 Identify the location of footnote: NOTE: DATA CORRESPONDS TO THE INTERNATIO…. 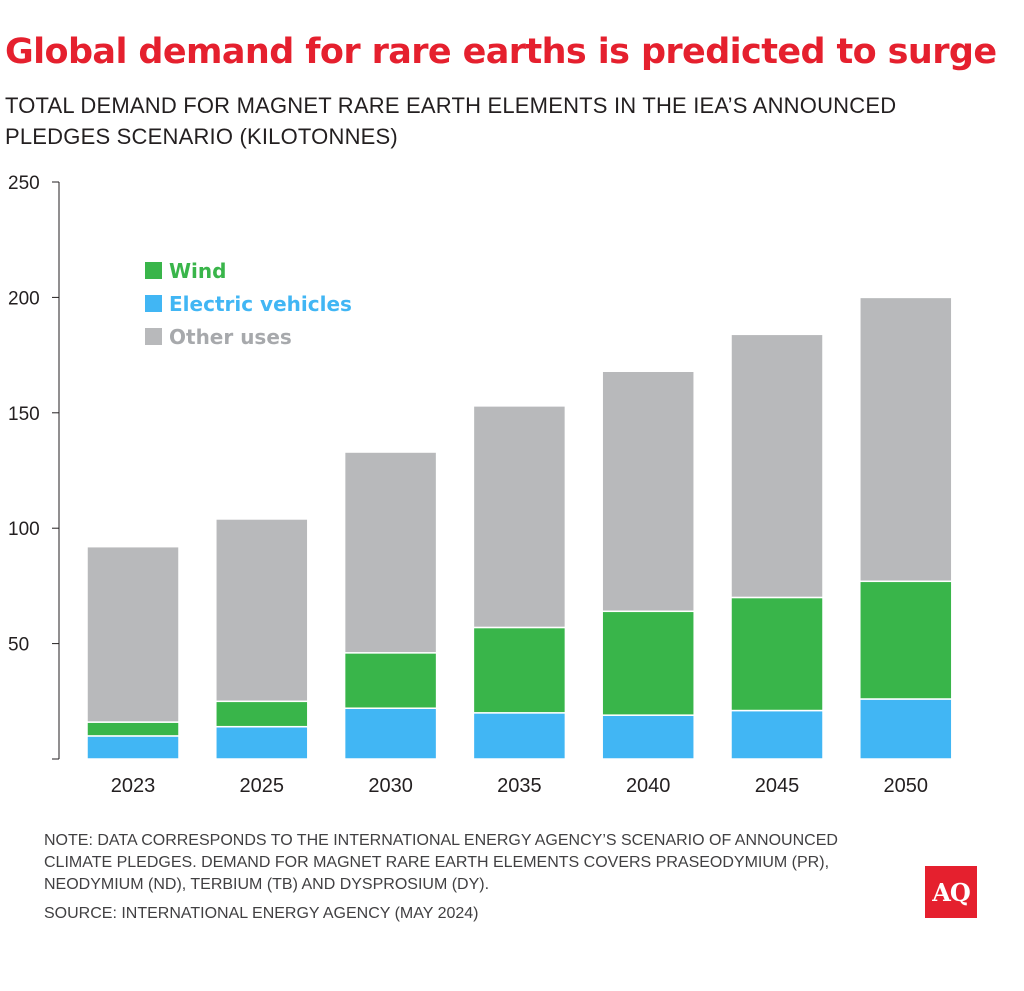
(441, 862).